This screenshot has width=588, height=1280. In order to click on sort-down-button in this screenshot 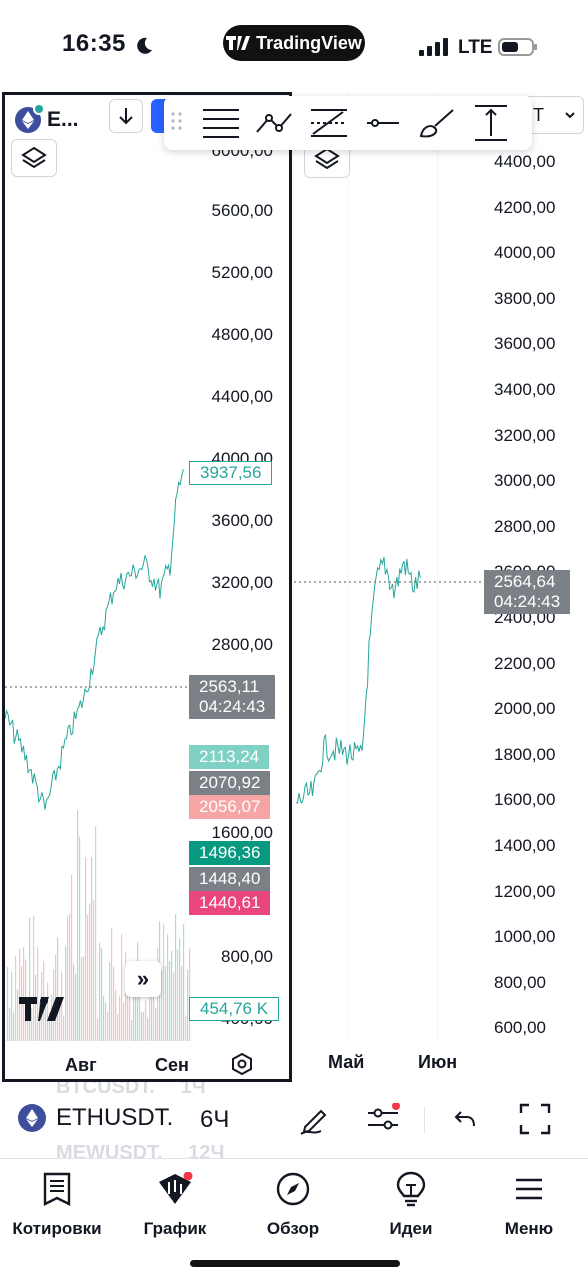, I will do `click(126, 116)`.